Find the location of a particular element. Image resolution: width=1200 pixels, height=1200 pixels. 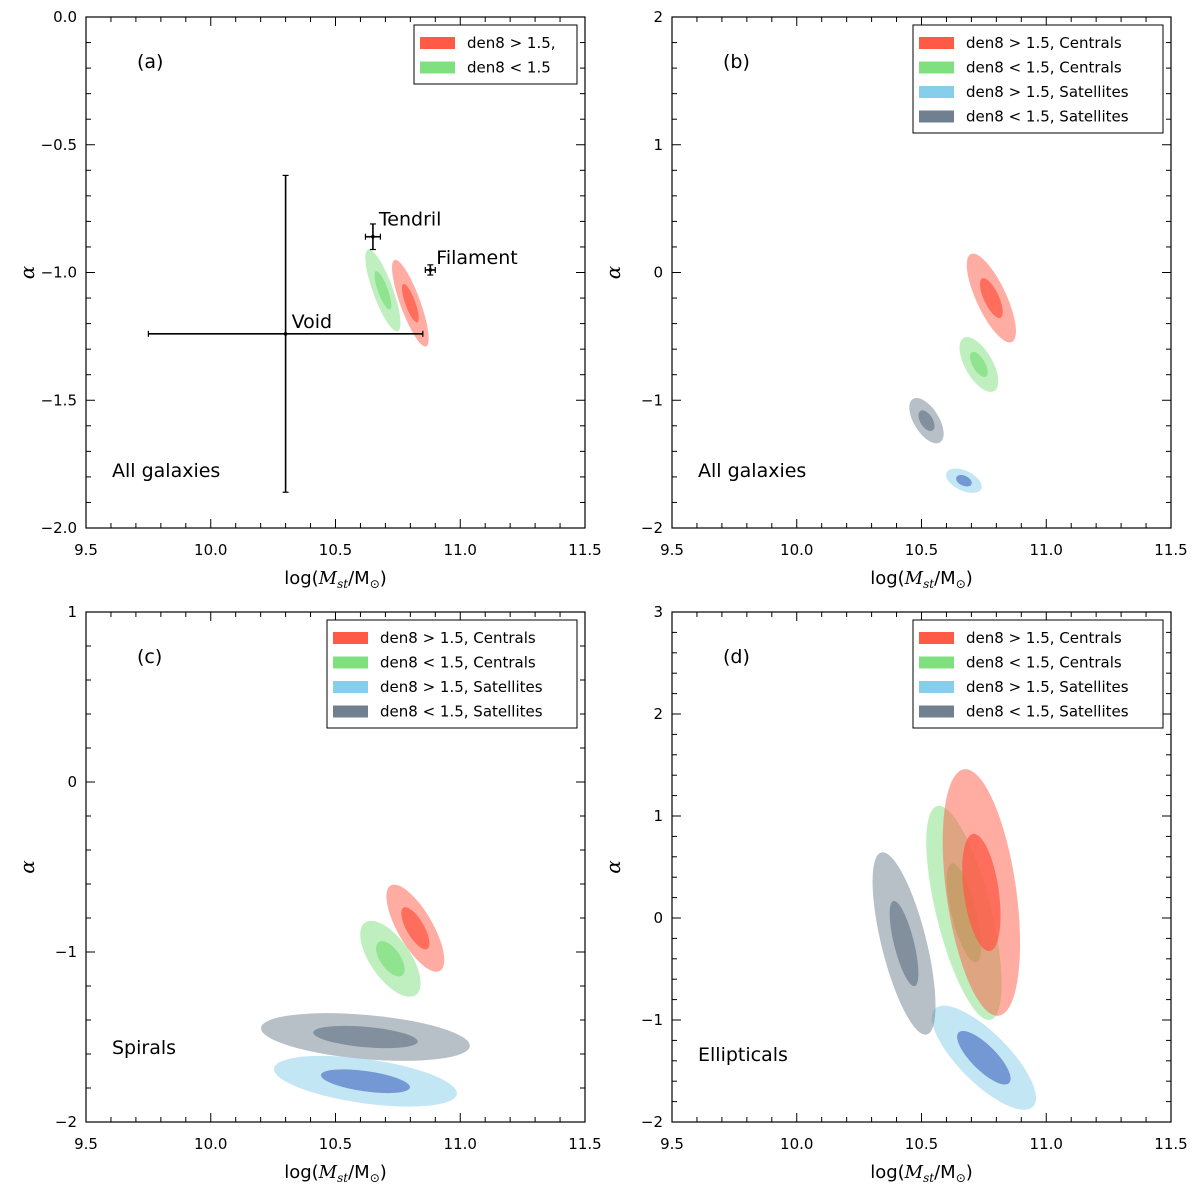

legend-entry-label: den8 < 1.5, Centrals is located at coordinates (1044, 68).